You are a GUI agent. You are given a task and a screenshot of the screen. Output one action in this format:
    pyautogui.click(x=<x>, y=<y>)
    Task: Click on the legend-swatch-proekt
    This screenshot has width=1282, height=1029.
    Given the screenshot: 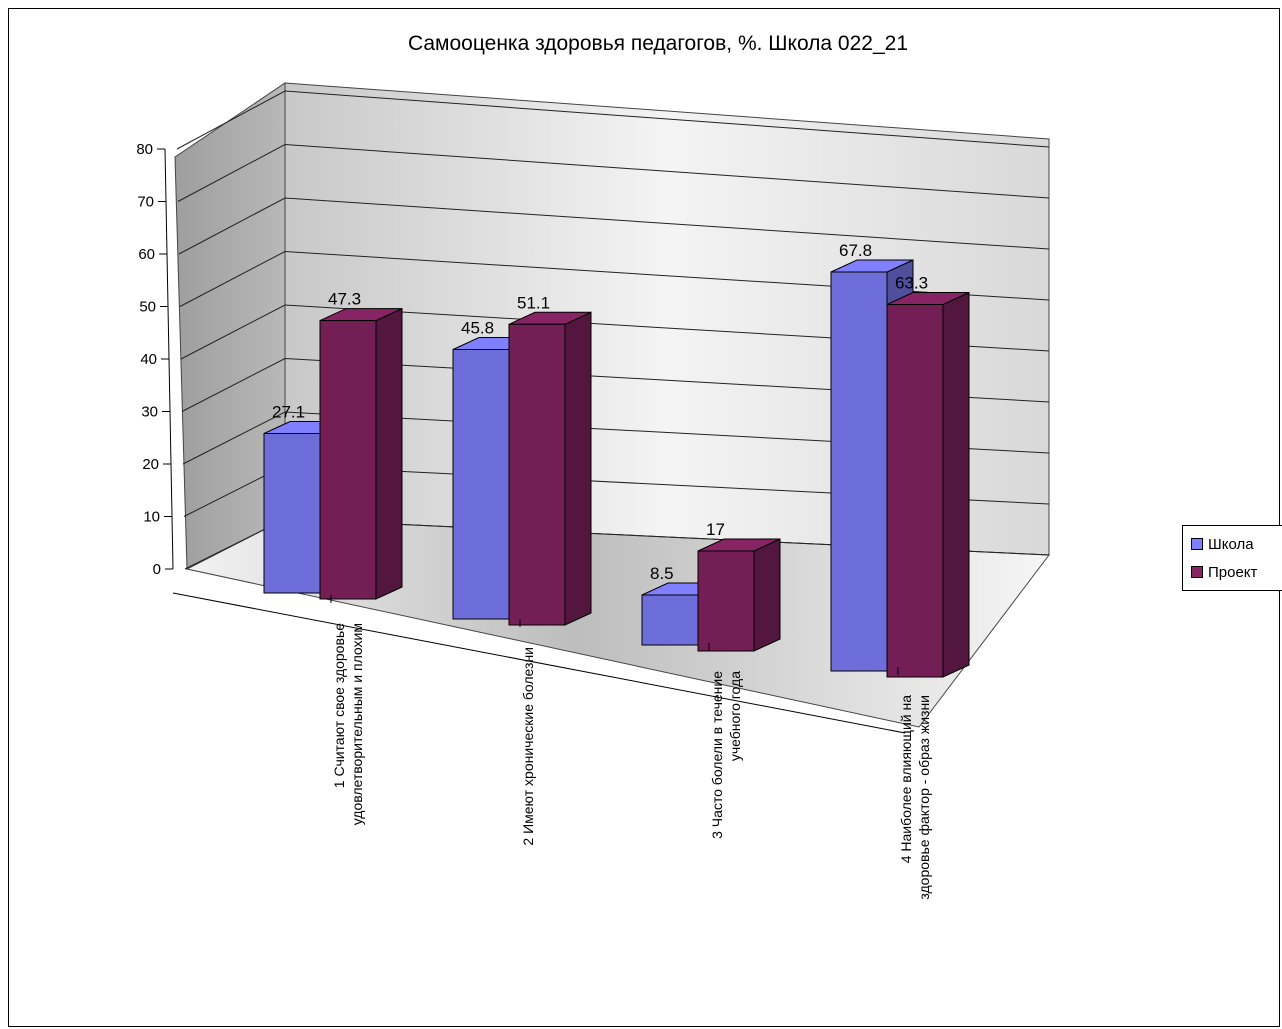 What is the action you would take?
    pyautogui.click(x=1197, y=572)
    